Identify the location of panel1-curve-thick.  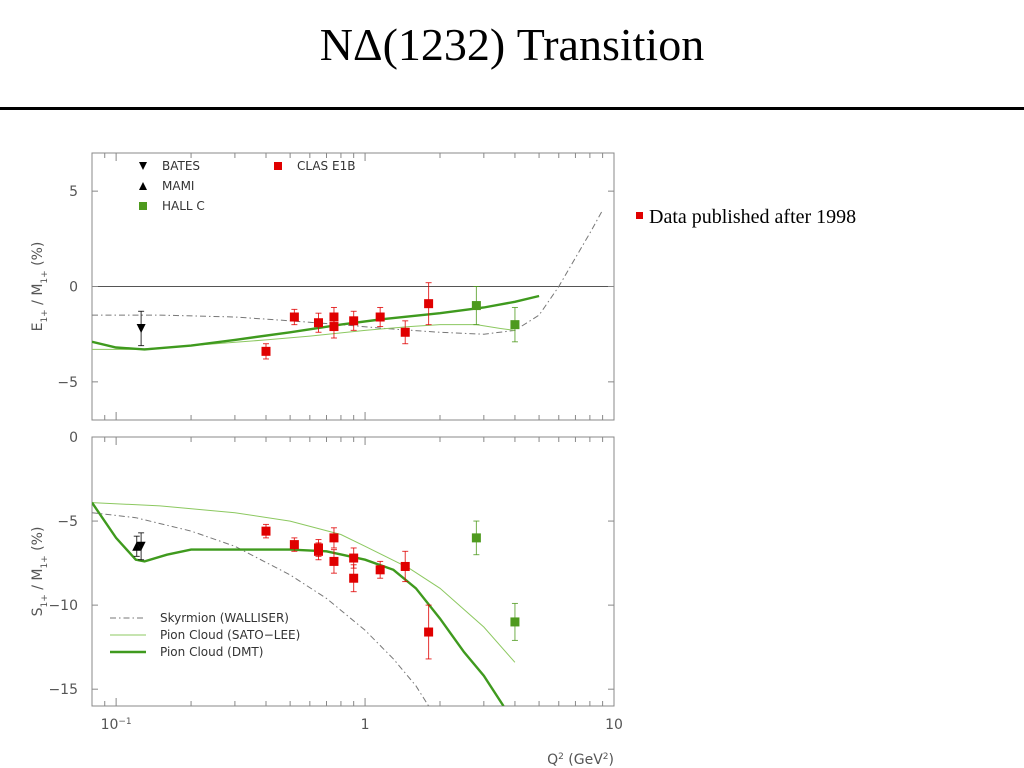
(316, 322).